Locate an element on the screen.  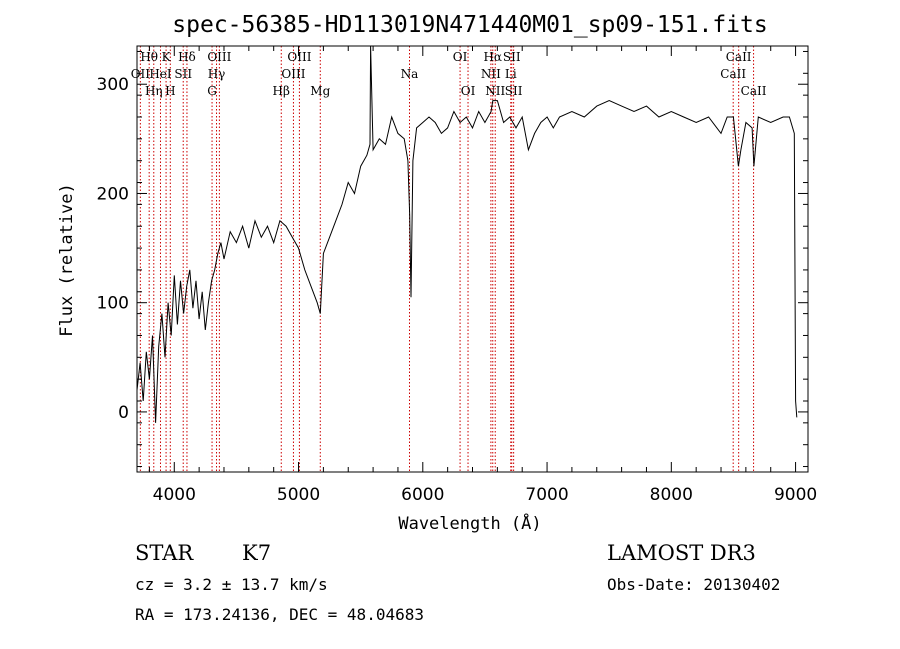
x-tick-label: 4000 is located at coordinates (174, 495).